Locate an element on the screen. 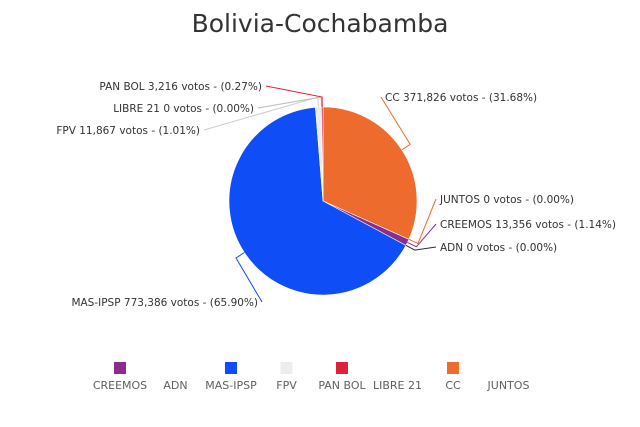  legend-label-cc: CC is located at coordinates (453, 385).